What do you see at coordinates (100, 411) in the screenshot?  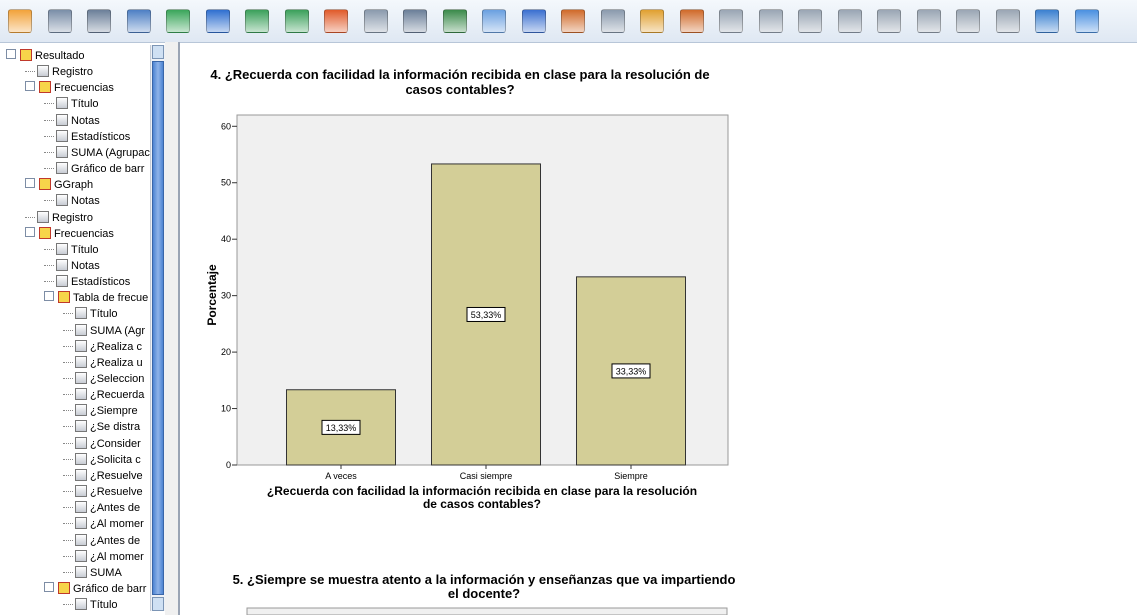 I see `tree-node: ¿Siempre` at bounding box center [100, 411].